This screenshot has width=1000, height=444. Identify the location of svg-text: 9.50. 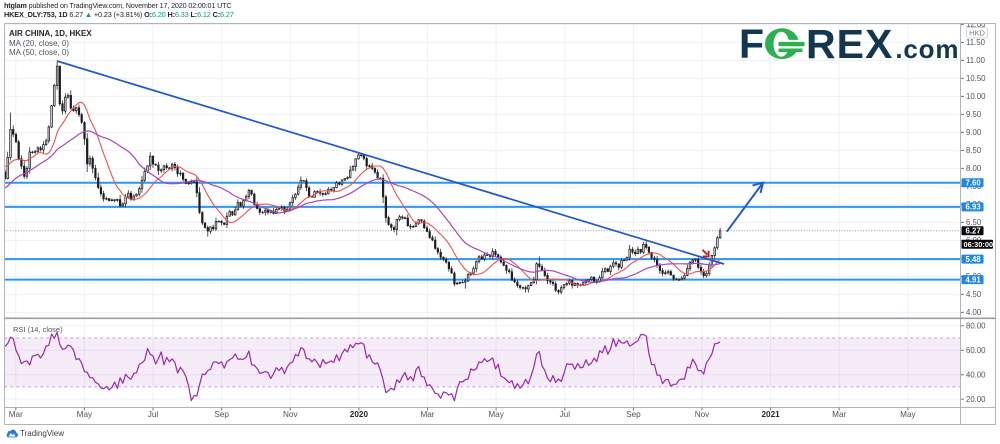
(974, 114).